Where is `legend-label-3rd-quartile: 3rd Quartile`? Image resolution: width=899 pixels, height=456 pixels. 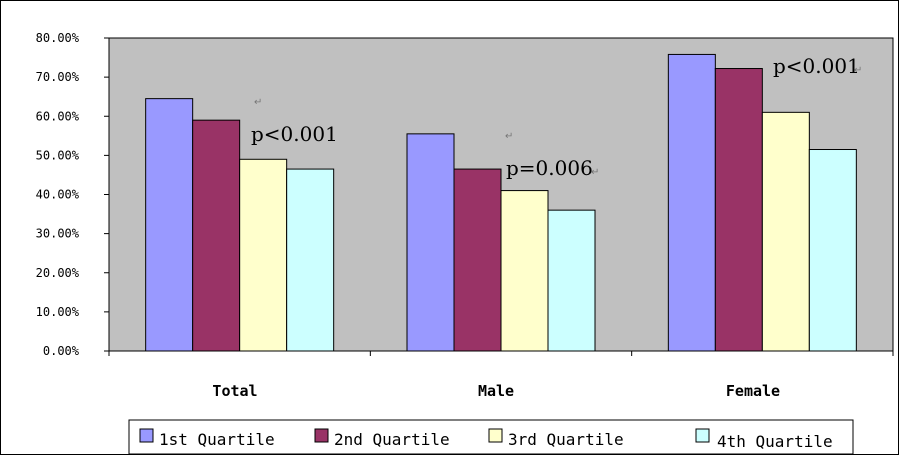
legend-label-3rd-quartile: 3rd Quartile is located at coordinates (566, 439).